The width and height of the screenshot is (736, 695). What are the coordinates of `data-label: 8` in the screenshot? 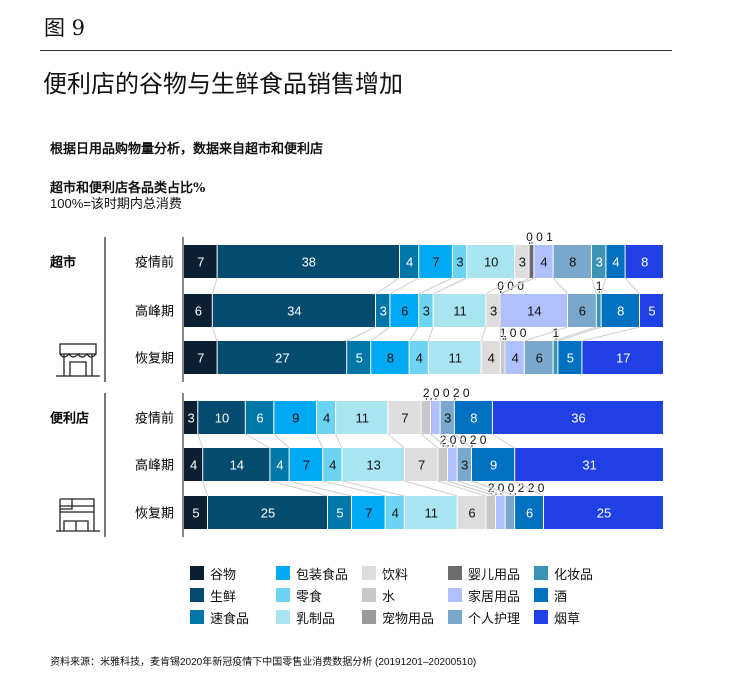 It's located at (644, 262).